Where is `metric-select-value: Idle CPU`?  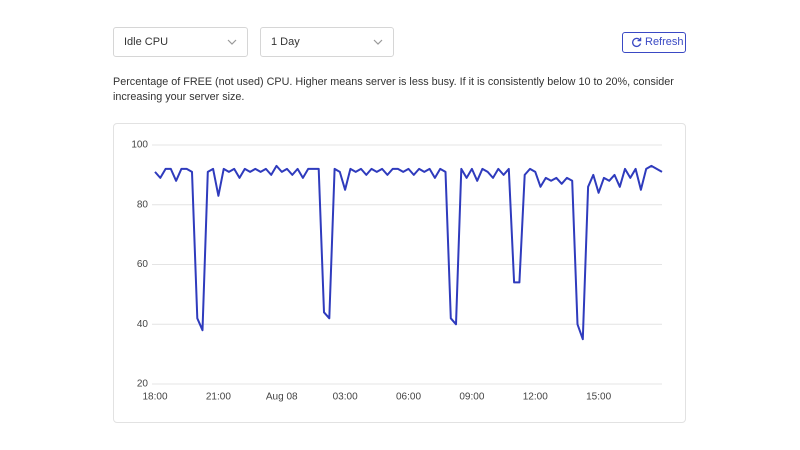 metric-select-value: Idle CPU is located at coordinates (146, 42).